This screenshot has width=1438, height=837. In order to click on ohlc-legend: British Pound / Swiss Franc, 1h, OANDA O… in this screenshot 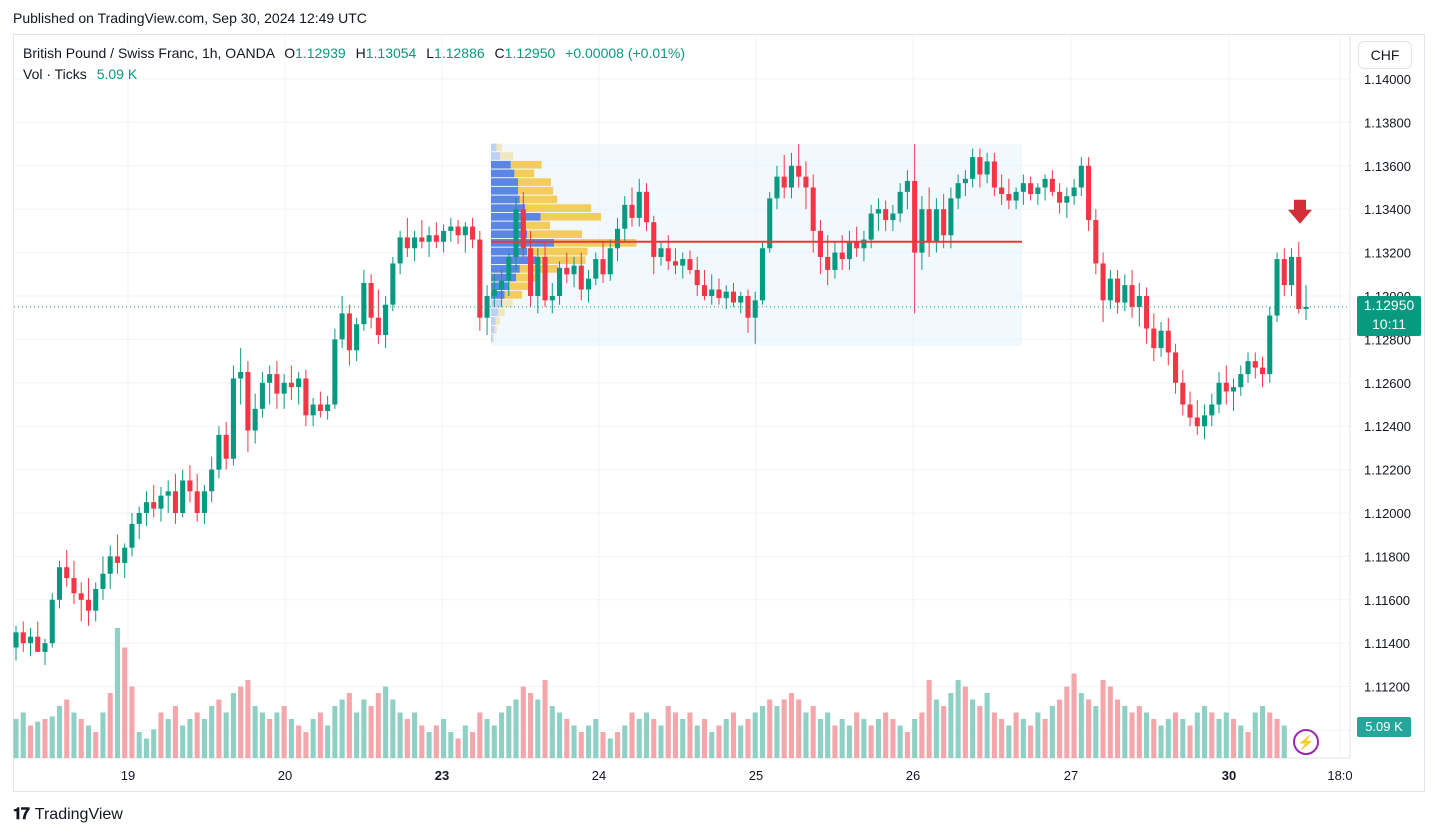, I will do `click(354, 53)`.